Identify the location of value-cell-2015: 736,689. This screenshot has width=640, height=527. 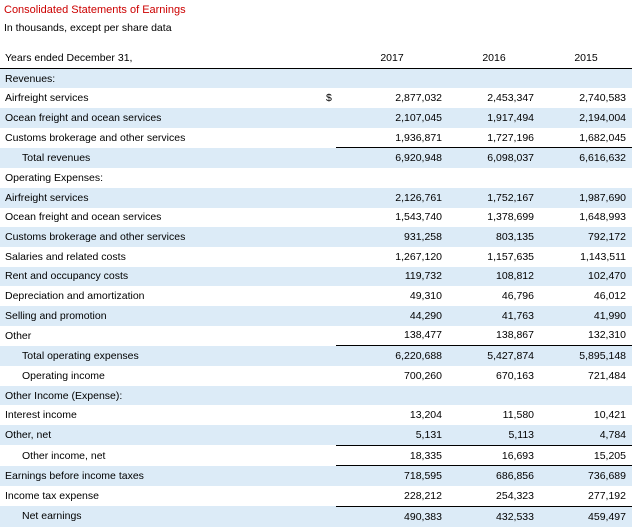
(586, 476).